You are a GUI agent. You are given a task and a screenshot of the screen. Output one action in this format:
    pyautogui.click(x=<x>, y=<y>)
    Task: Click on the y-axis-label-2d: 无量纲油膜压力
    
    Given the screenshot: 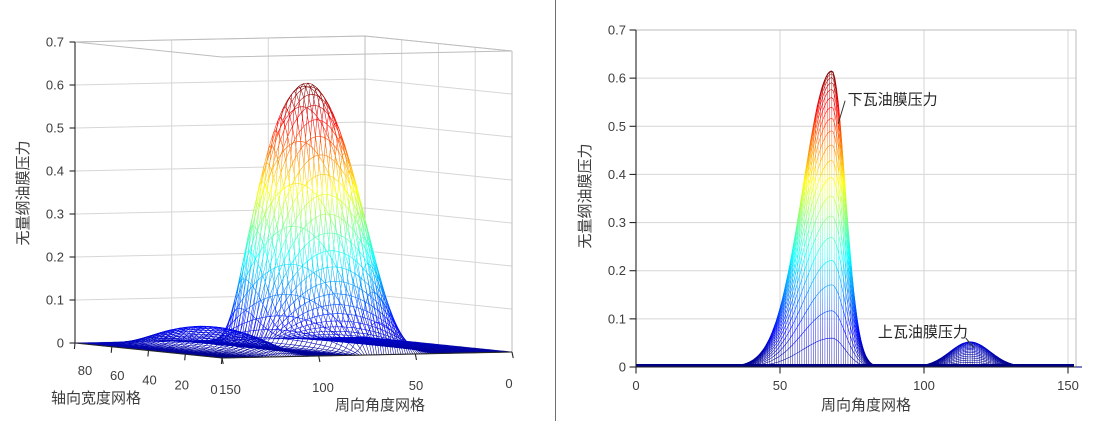 What is the action you would take?
    pyautogui.click(x=585, y=195)
    